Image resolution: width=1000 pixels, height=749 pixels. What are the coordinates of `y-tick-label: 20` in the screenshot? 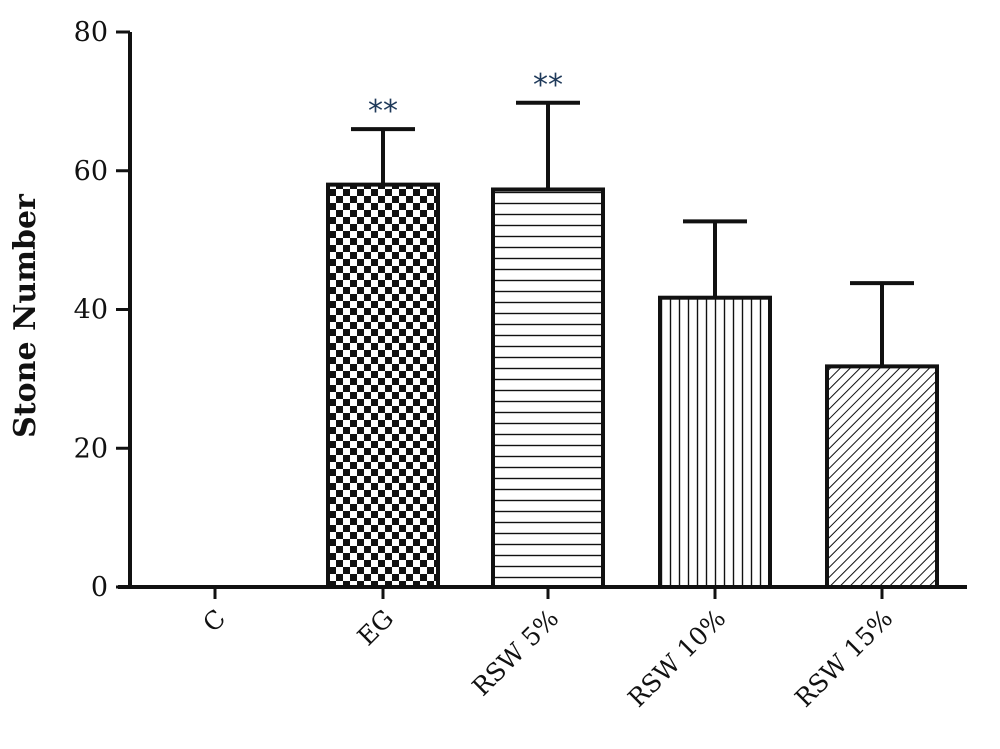 It's located at (91, 448).